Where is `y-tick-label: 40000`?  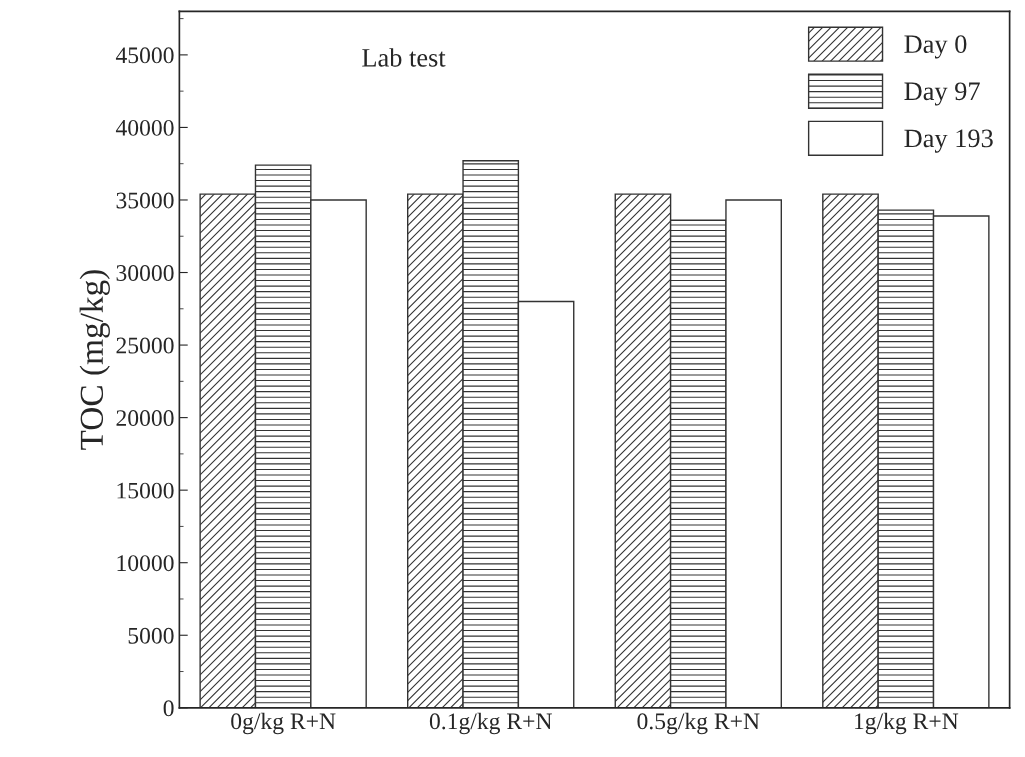 y-tick-label: 40000 is located at coordinates (144, 127).